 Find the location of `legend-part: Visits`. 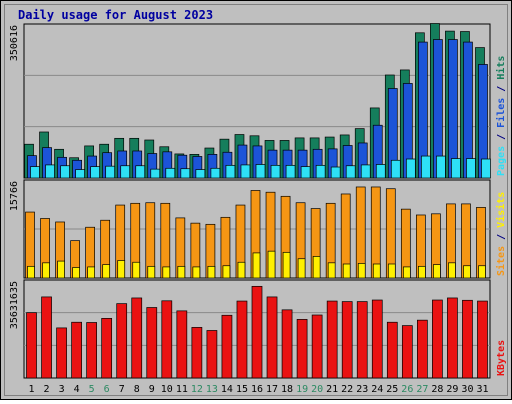

legend-part: Visits is located at coordinates (501, 210).